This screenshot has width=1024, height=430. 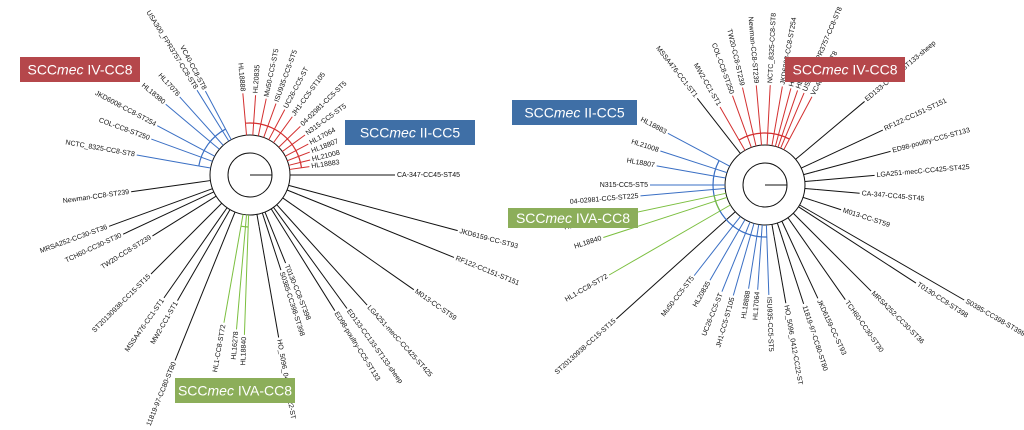 What do you see at coordinates (601, 218) in the screenshot?
I see `box-suffix: IVA-CC8` at bounding box center [601, 218].